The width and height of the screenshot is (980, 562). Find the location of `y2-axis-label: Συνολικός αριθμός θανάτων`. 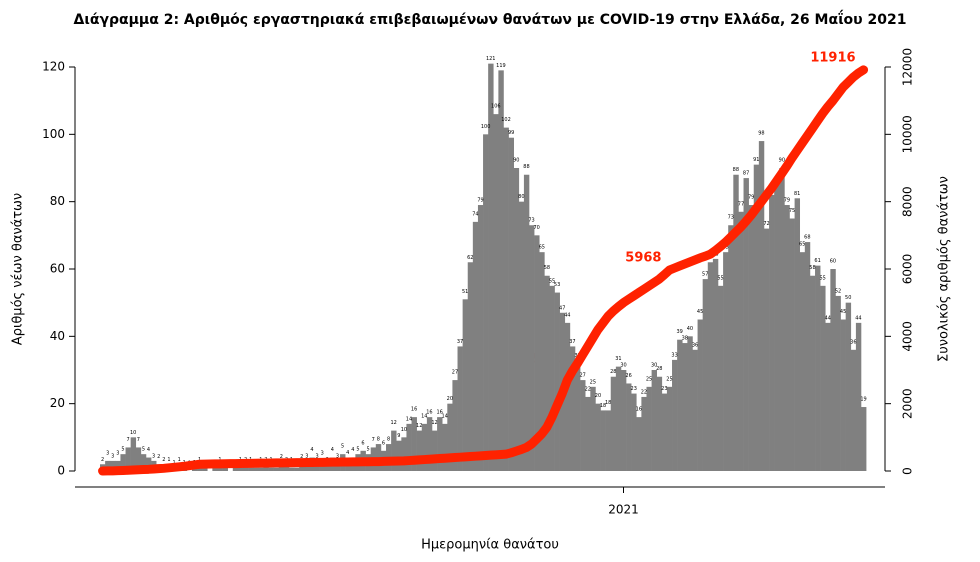

y2-axis-label: Συνολικός αριθμός θανάτων is located at coordinates (944, 269).